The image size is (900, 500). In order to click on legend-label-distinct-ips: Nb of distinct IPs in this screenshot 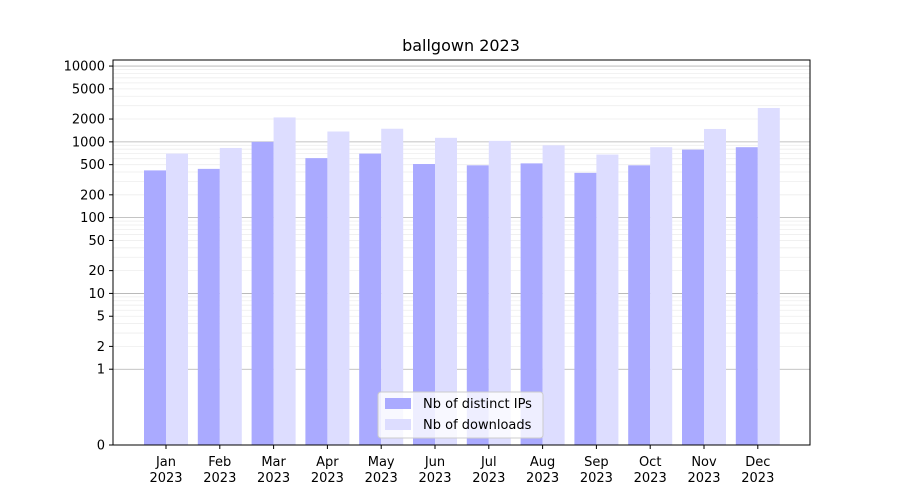, I will do `click(477, 404)`.